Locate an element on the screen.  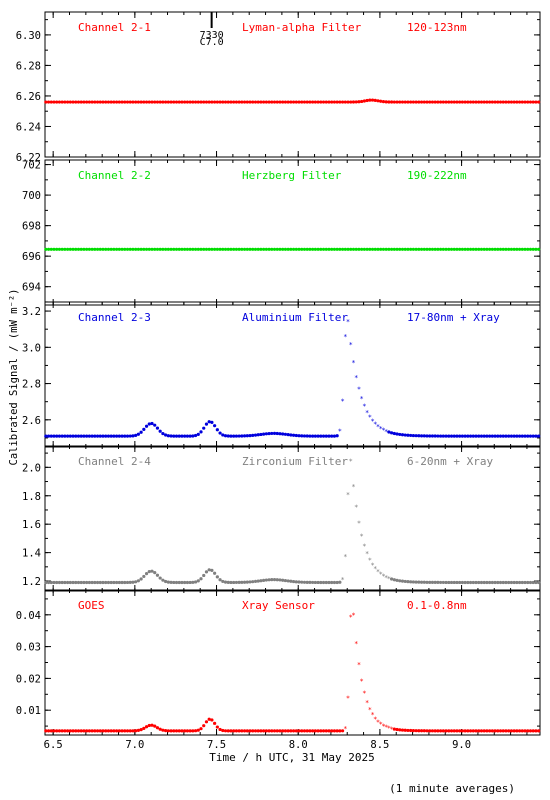
panel-band-label: 17-80nm + Xray is located at coordinates (453, 317).